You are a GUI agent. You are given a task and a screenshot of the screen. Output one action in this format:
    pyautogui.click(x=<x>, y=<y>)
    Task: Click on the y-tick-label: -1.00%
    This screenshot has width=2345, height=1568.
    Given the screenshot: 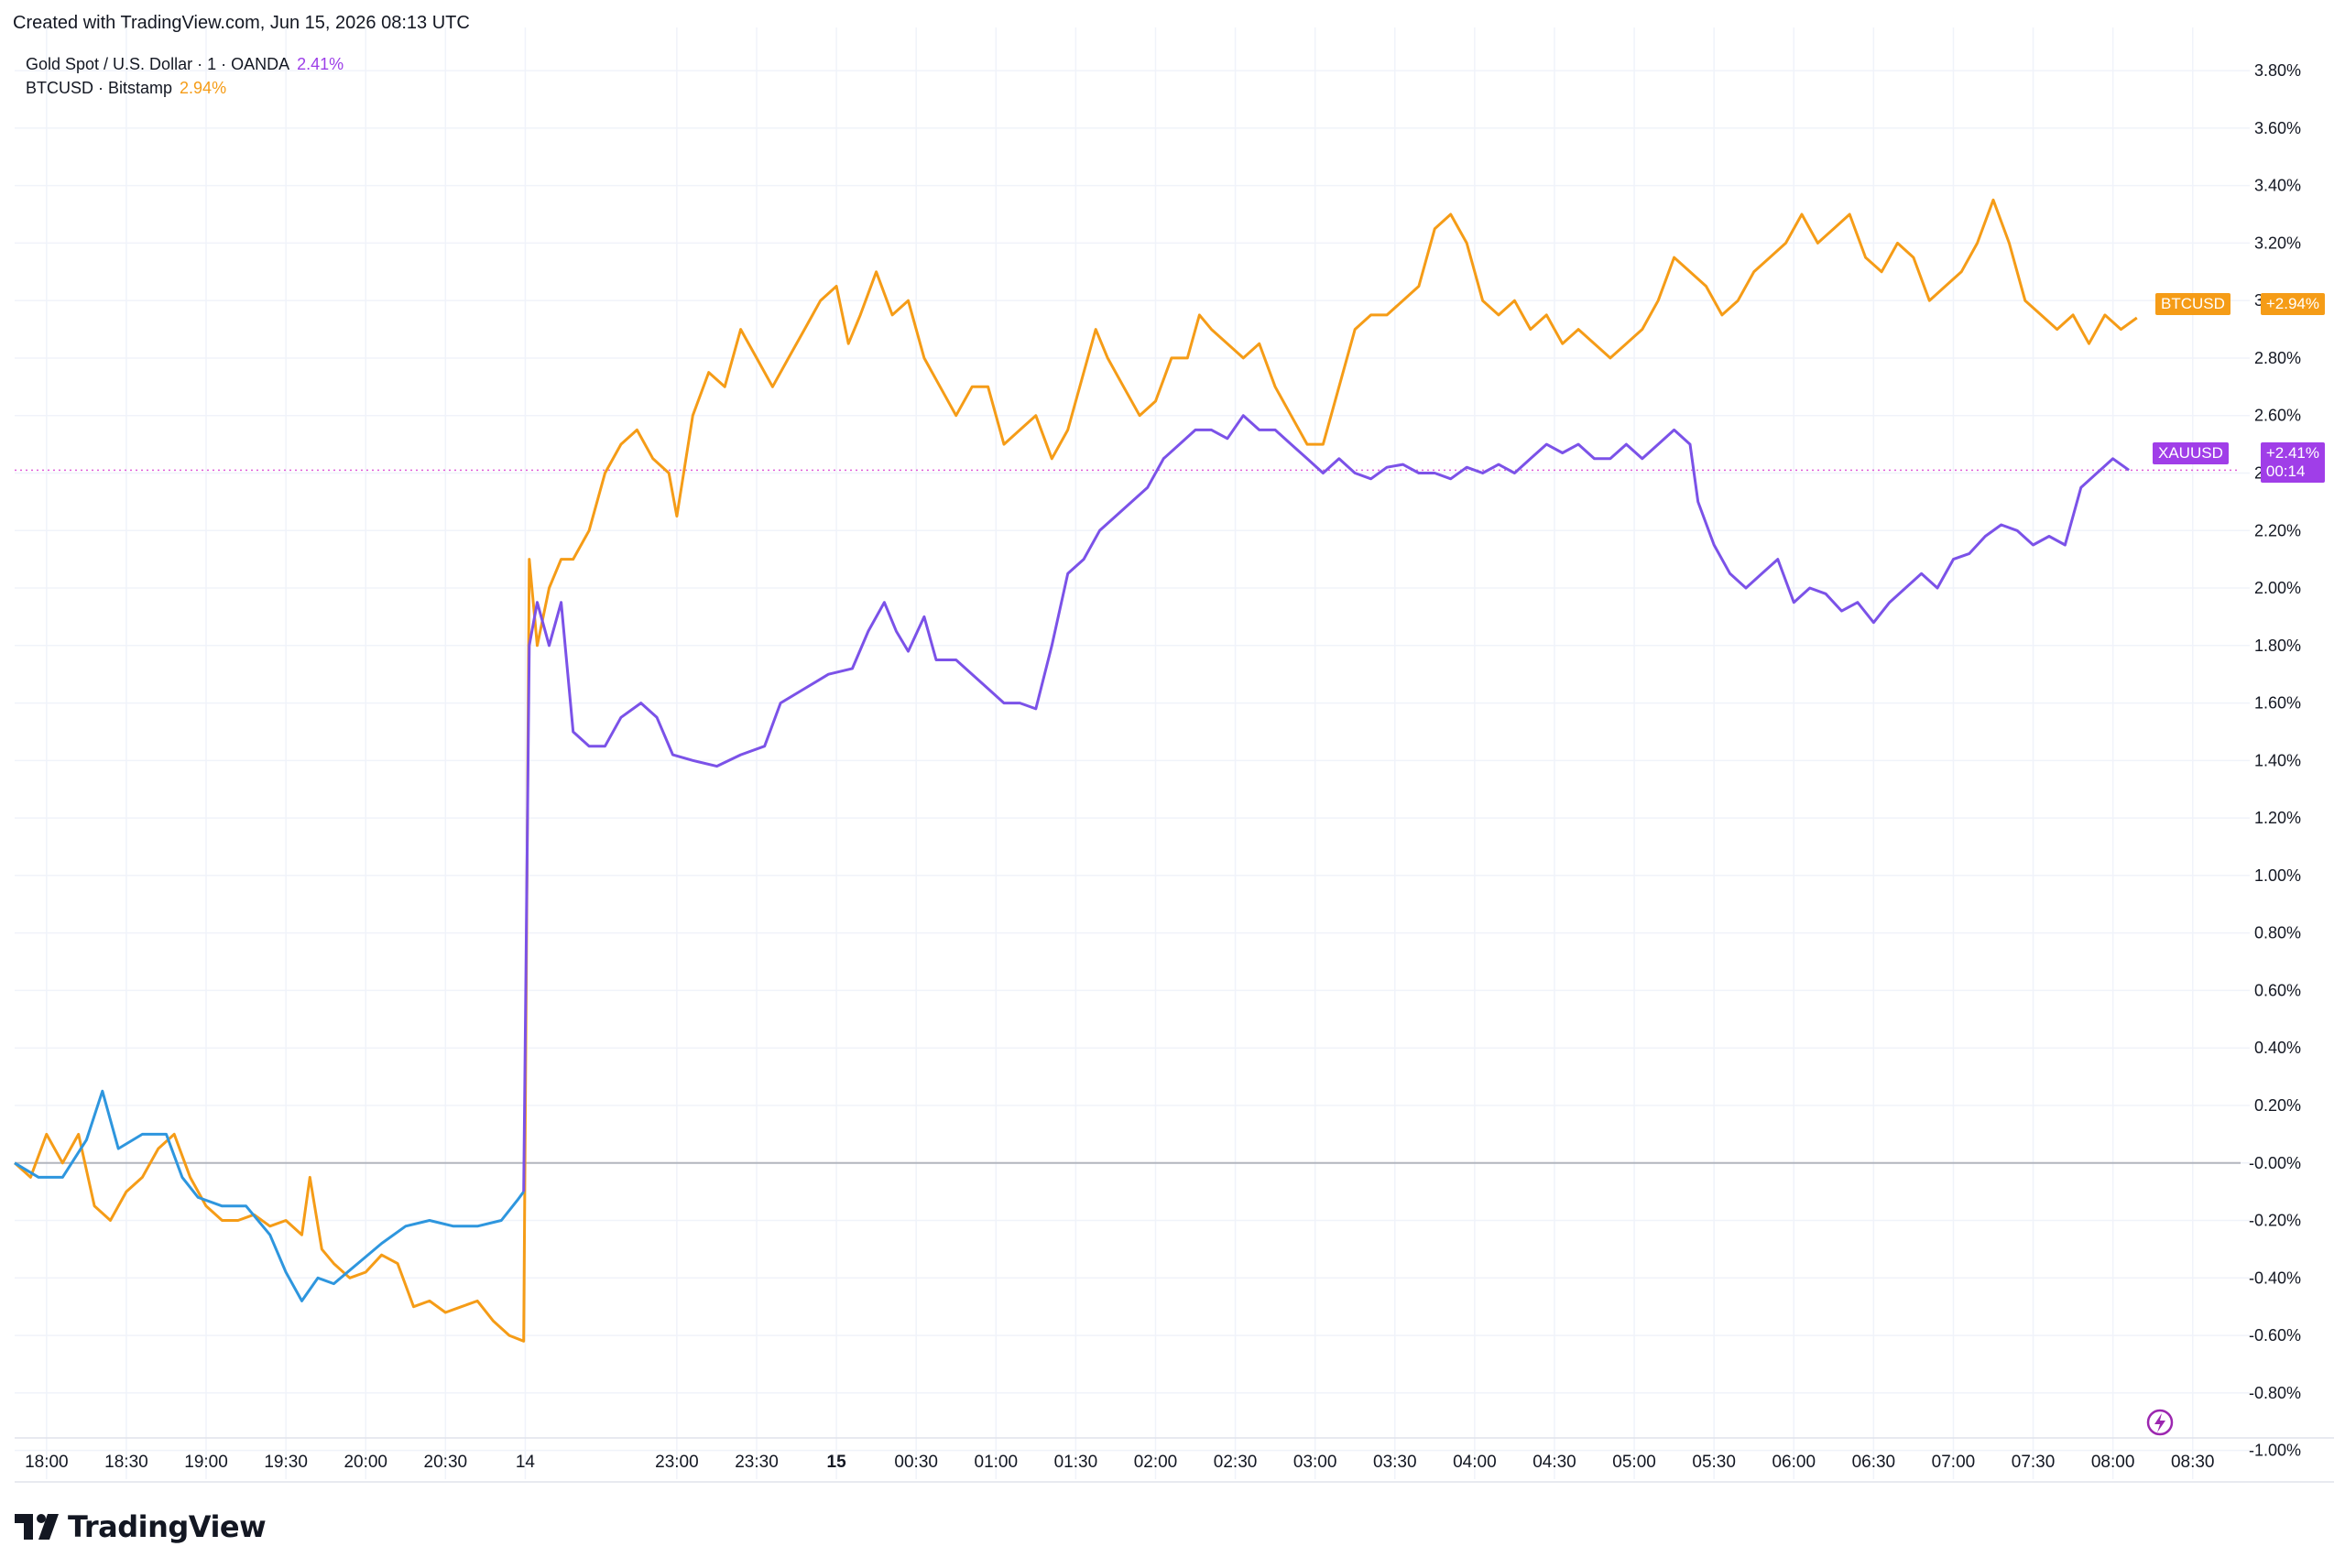 What is the action you would take?
    pyautogui.click(x=2275, y=1451)
    